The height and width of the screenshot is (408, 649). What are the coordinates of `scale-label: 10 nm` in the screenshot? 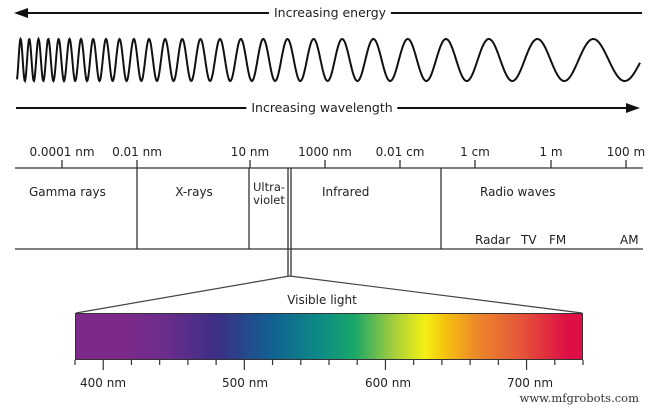 It's located at (250, 152).